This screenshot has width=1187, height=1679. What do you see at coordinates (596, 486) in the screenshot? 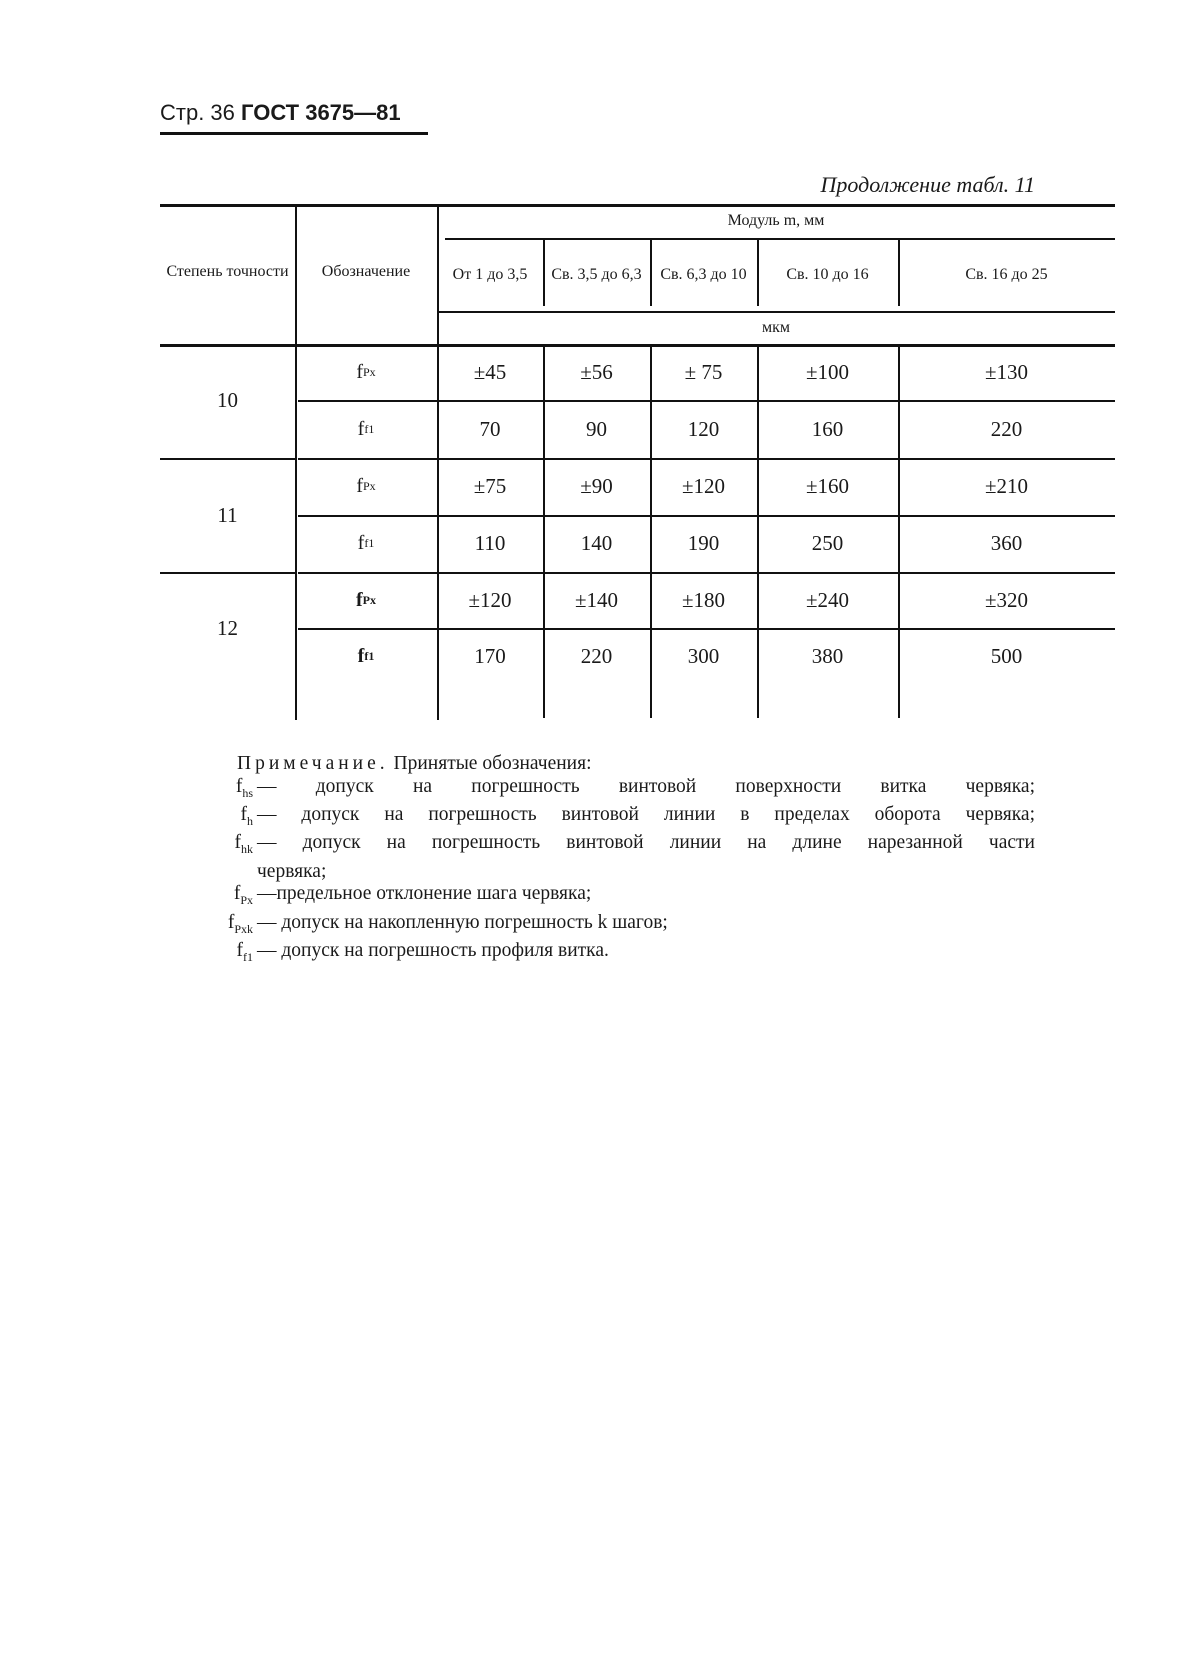
I see `value-cell: ±90` at bounding box center [596, 486].